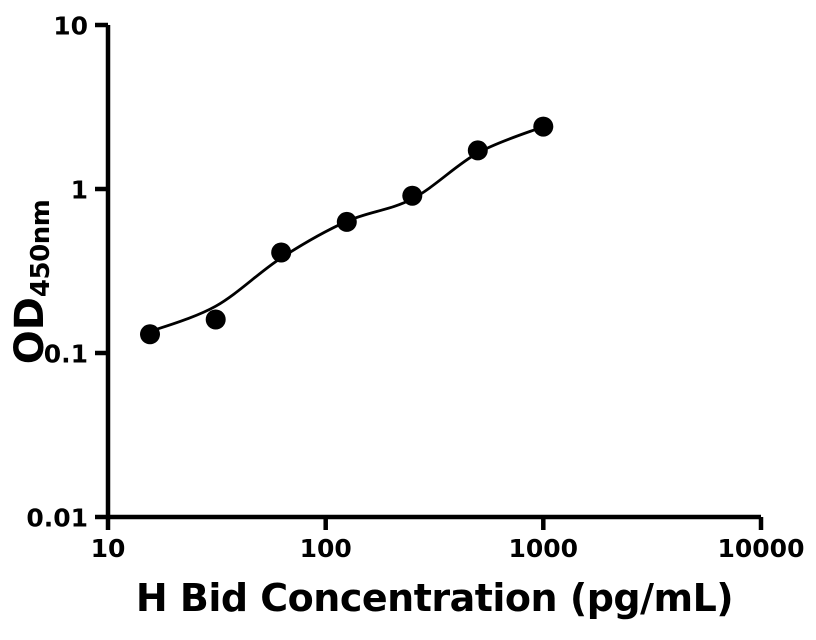 The image size is (816, 640). I want to click on x-tick-label: 1000, so click(544, 548).